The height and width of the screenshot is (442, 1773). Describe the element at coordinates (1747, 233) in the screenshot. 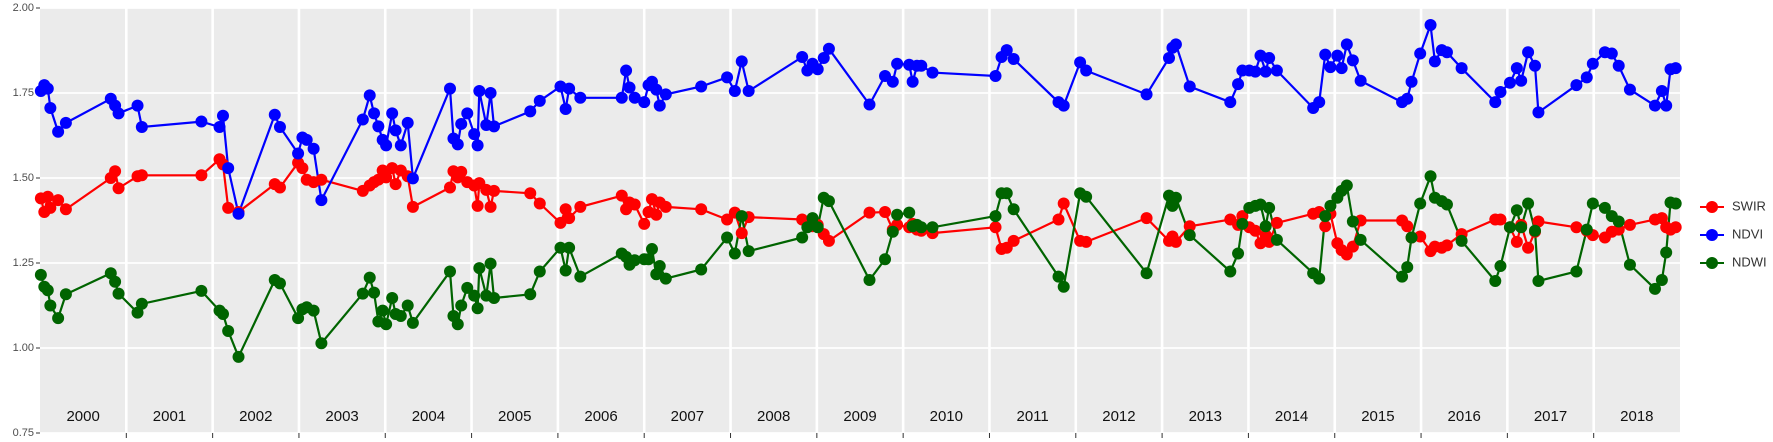

I see `legend-label: NDVI` at that location.